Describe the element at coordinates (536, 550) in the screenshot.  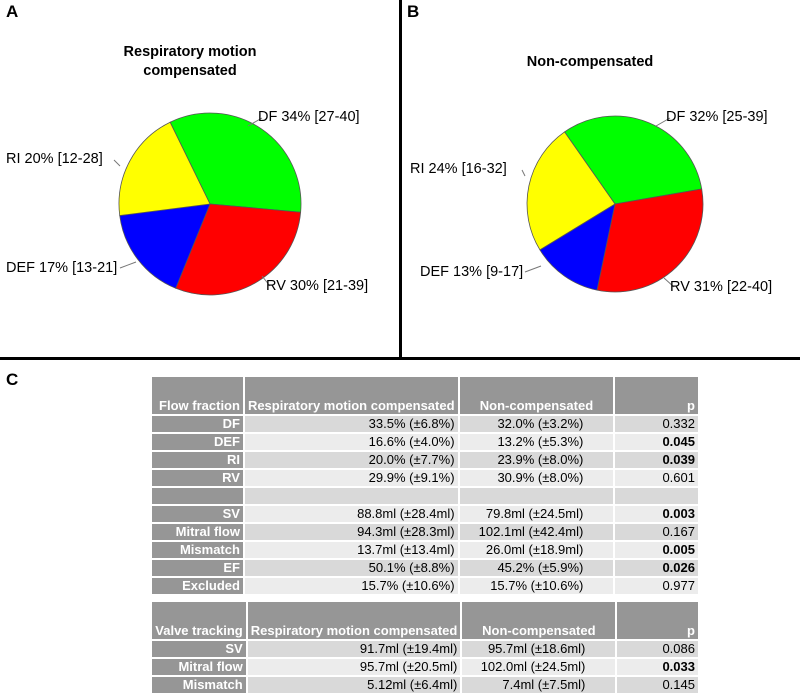
I see `row-noncomp: 26.0ml (±18.9ml)` at that location.